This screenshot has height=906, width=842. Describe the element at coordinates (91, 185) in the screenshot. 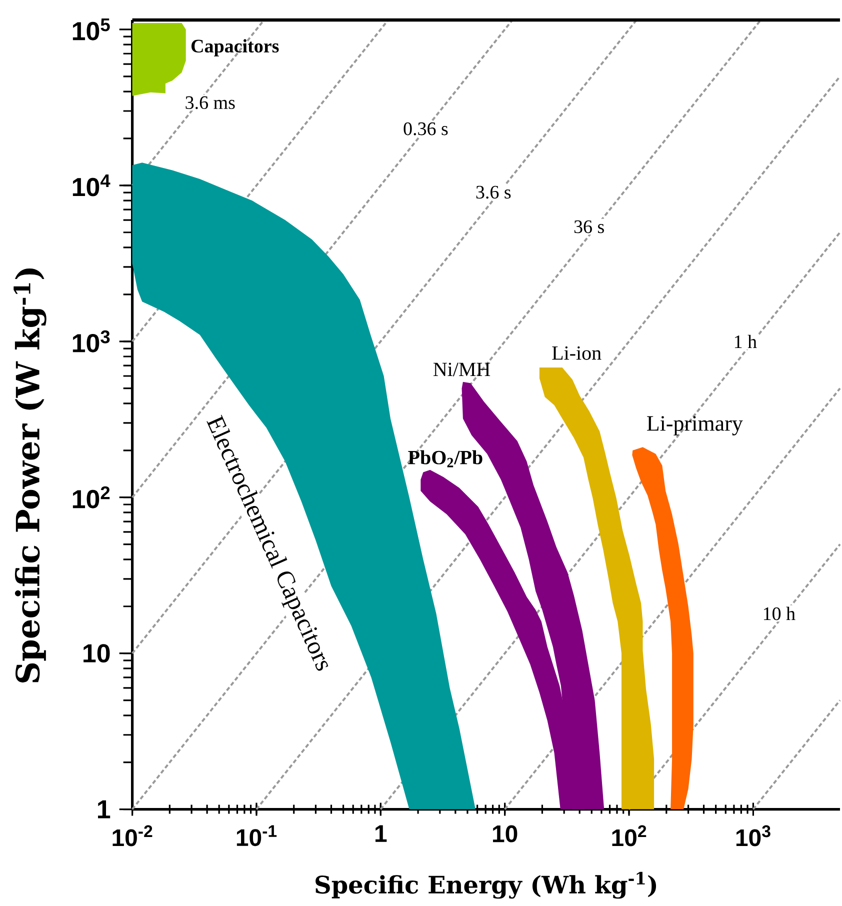

I see `y-tick-label: 10$^{4}$` at that location.